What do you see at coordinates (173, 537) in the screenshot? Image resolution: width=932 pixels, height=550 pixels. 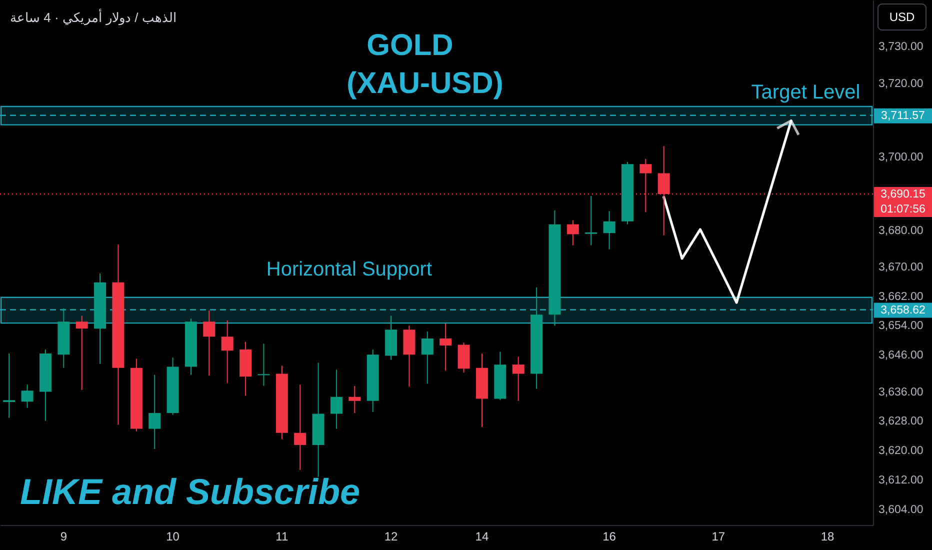 I see `x-tick-label: 10` at bounding box center [173, 537].